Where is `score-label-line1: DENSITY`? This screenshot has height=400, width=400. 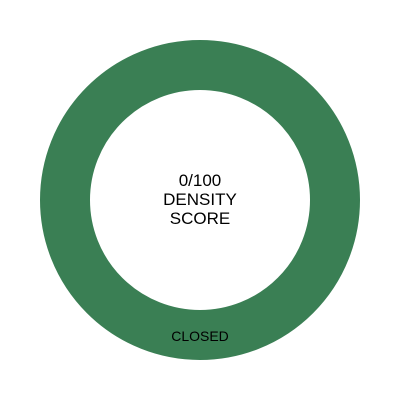 score-label-line1: DENSITY is located at coordinates (200, 199).